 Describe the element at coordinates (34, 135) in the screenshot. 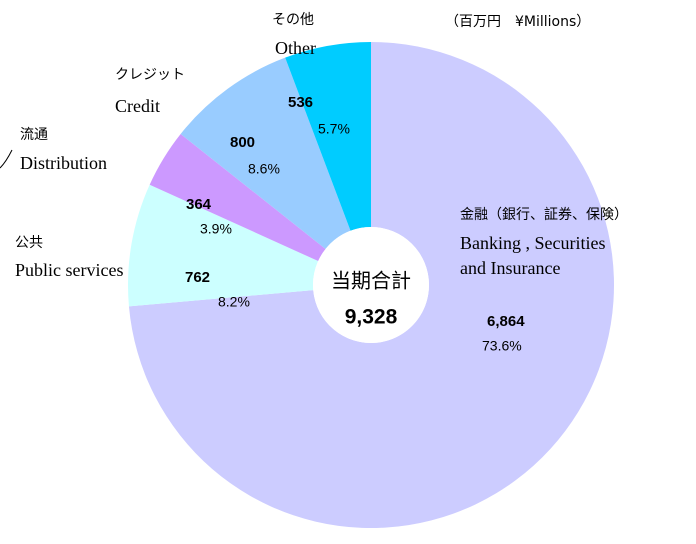

I see `category-label: 流通` at that location.